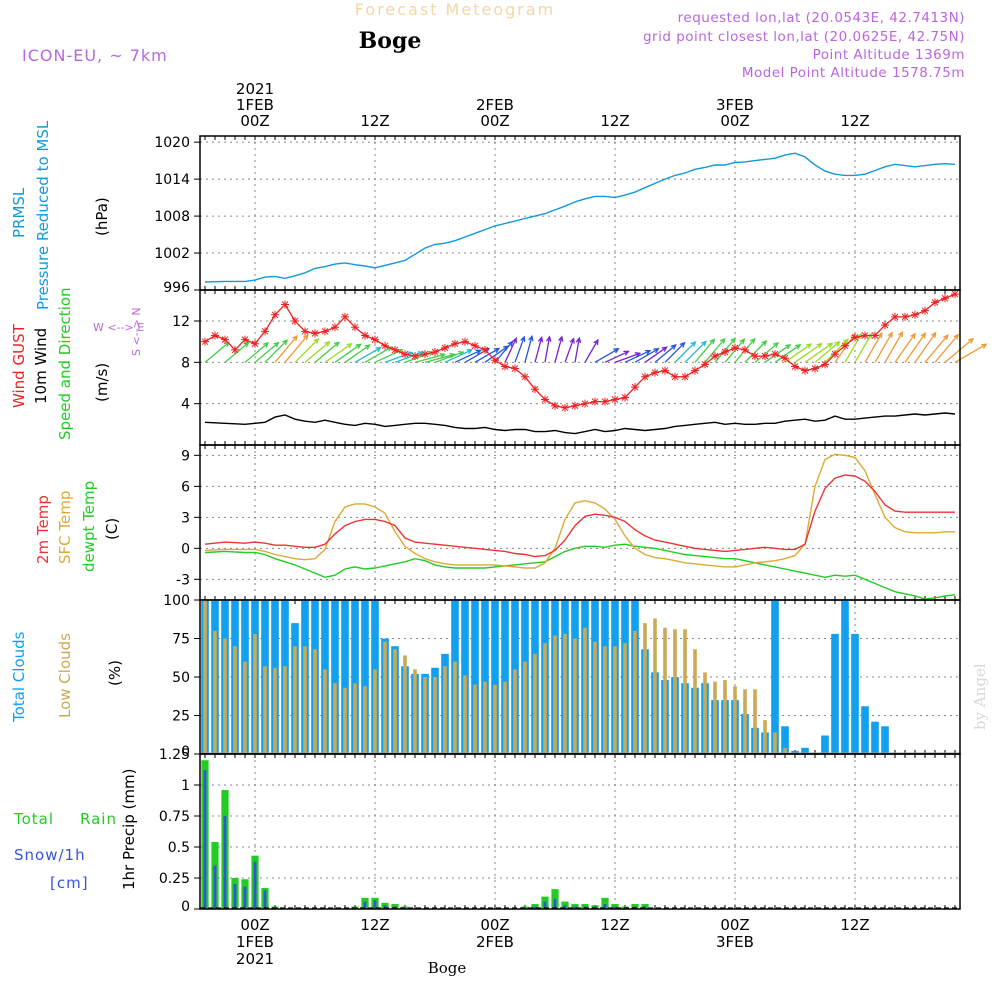  Describe the element at coordinates (172, 143) in the screenshot. I see `y-tick-label: 1020` at that location.